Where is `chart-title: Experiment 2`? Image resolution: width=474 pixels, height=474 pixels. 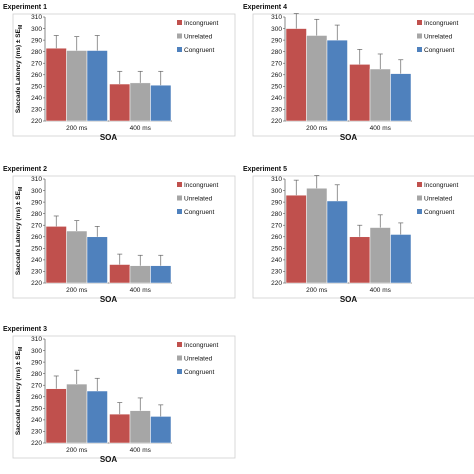 chart-title: Experiment 2 is located at coordinates (25, 169).